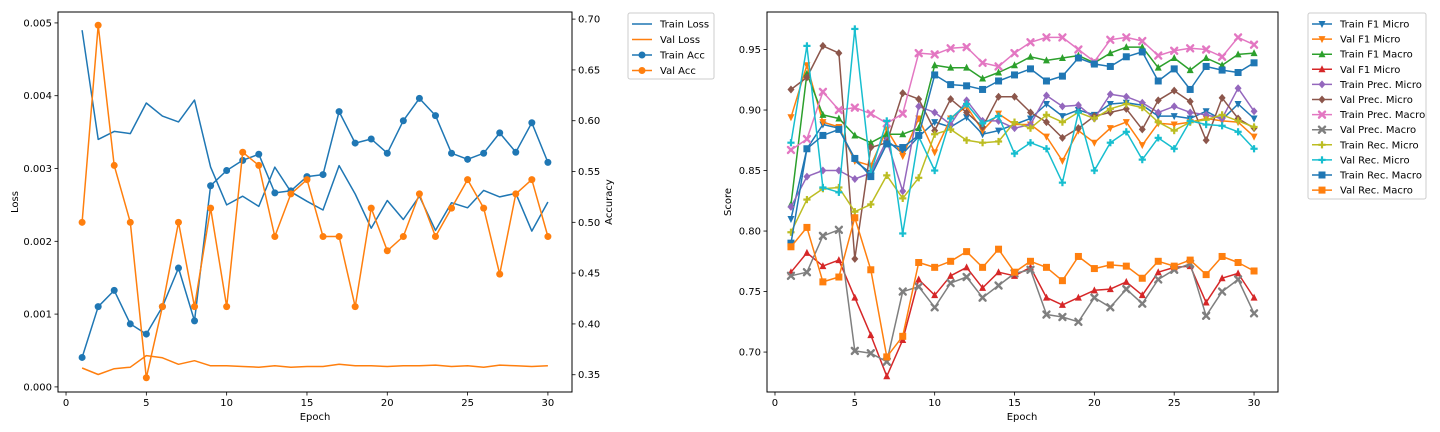 The image size is (1440, 432). Describe the element at coordinates (1374, 25) in the screenshot. I see `legend-label: Train F1 Micro` at that location.